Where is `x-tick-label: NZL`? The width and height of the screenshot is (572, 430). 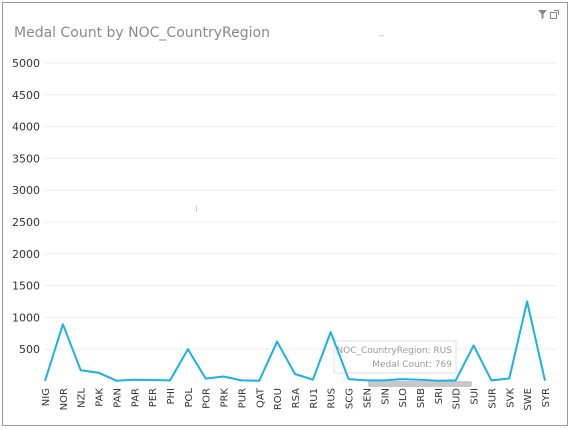
x-tick-label: NZL is located at coordinates (82, 398).